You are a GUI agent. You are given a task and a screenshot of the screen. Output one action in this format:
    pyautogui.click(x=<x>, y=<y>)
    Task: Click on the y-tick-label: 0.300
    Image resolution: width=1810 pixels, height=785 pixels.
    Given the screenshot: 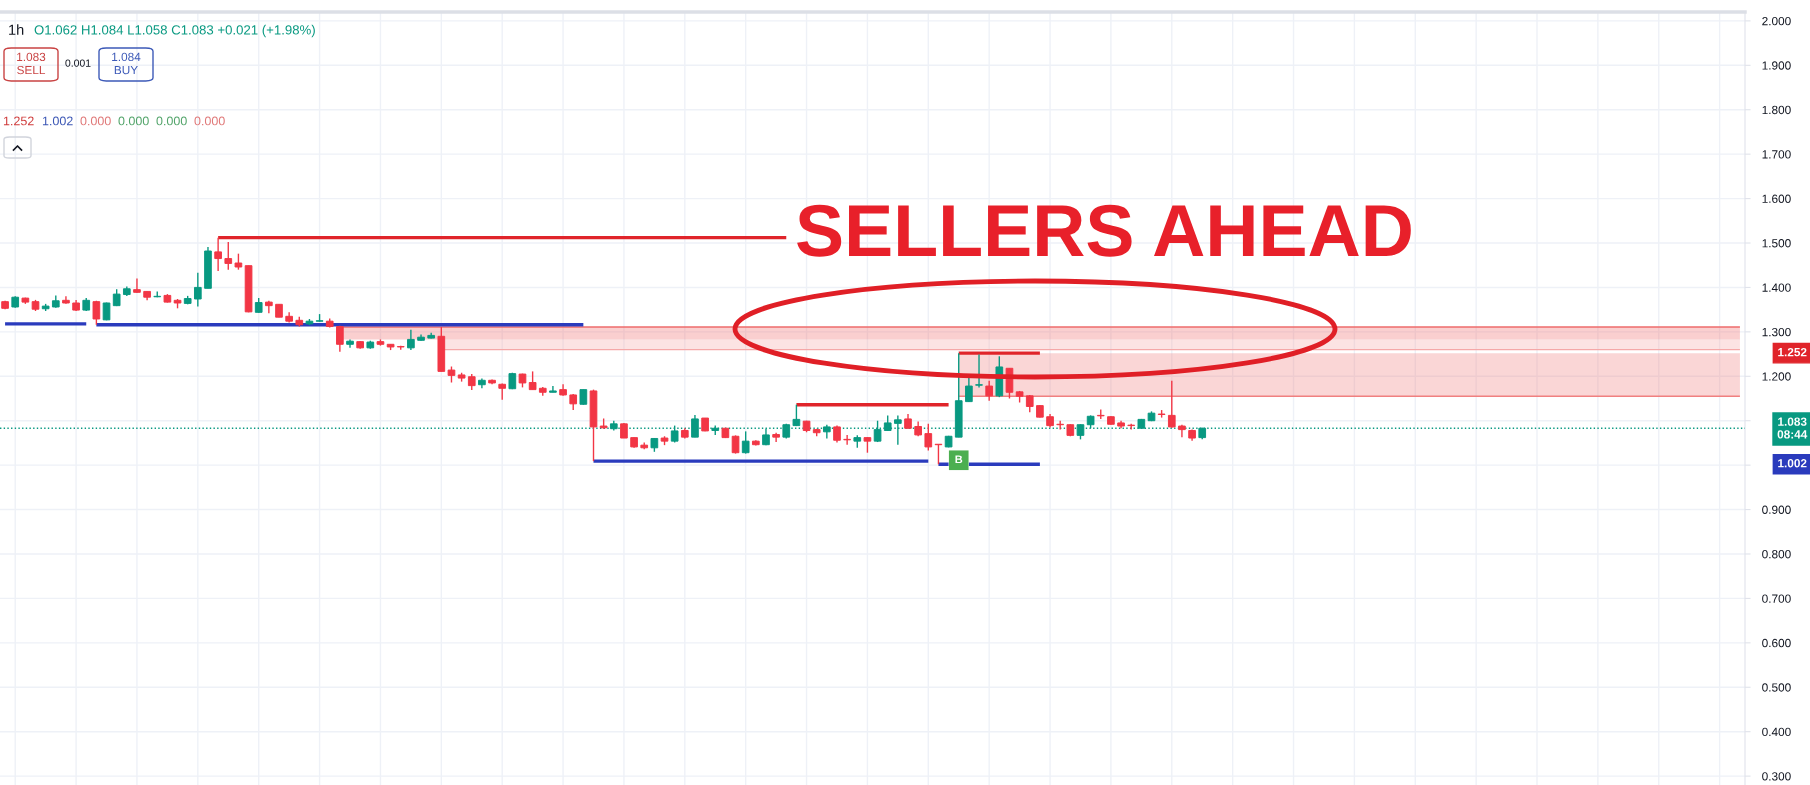 What is the action you would take?
    pyautogui.click(x=1776, y=776)
    